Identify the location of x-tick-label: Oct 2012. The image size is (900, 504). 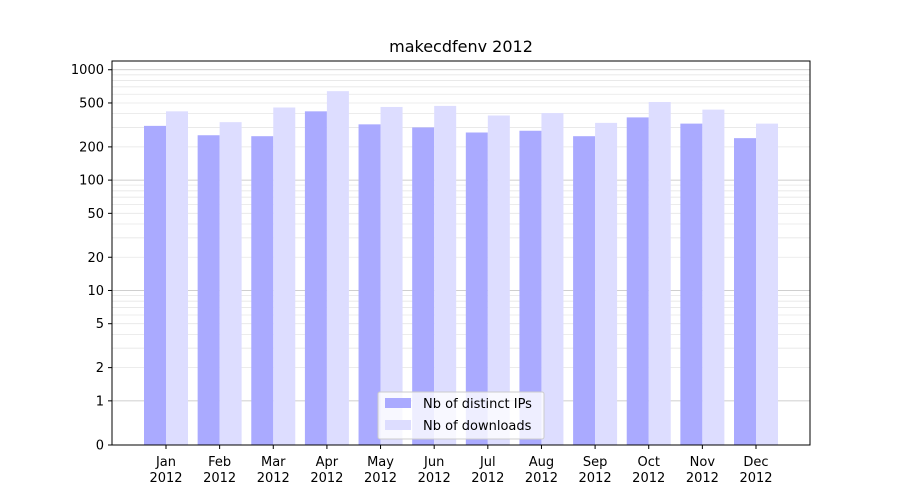
(648, 470).